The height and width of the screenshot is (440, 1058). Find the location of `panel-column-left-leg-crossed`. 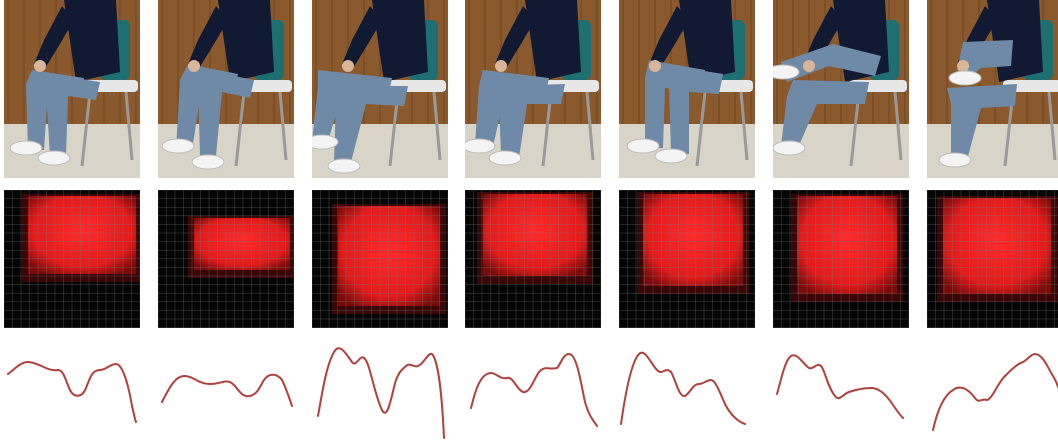

panel-column-left-leg-crossed is located at coordinates (841, 220).